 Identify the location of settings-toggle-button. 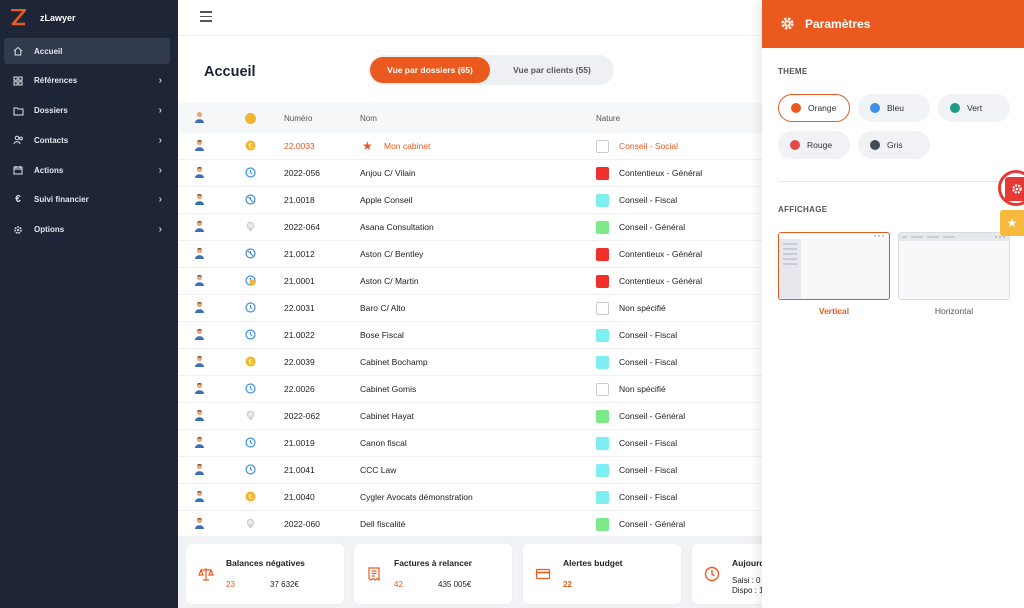
(1011, 188).